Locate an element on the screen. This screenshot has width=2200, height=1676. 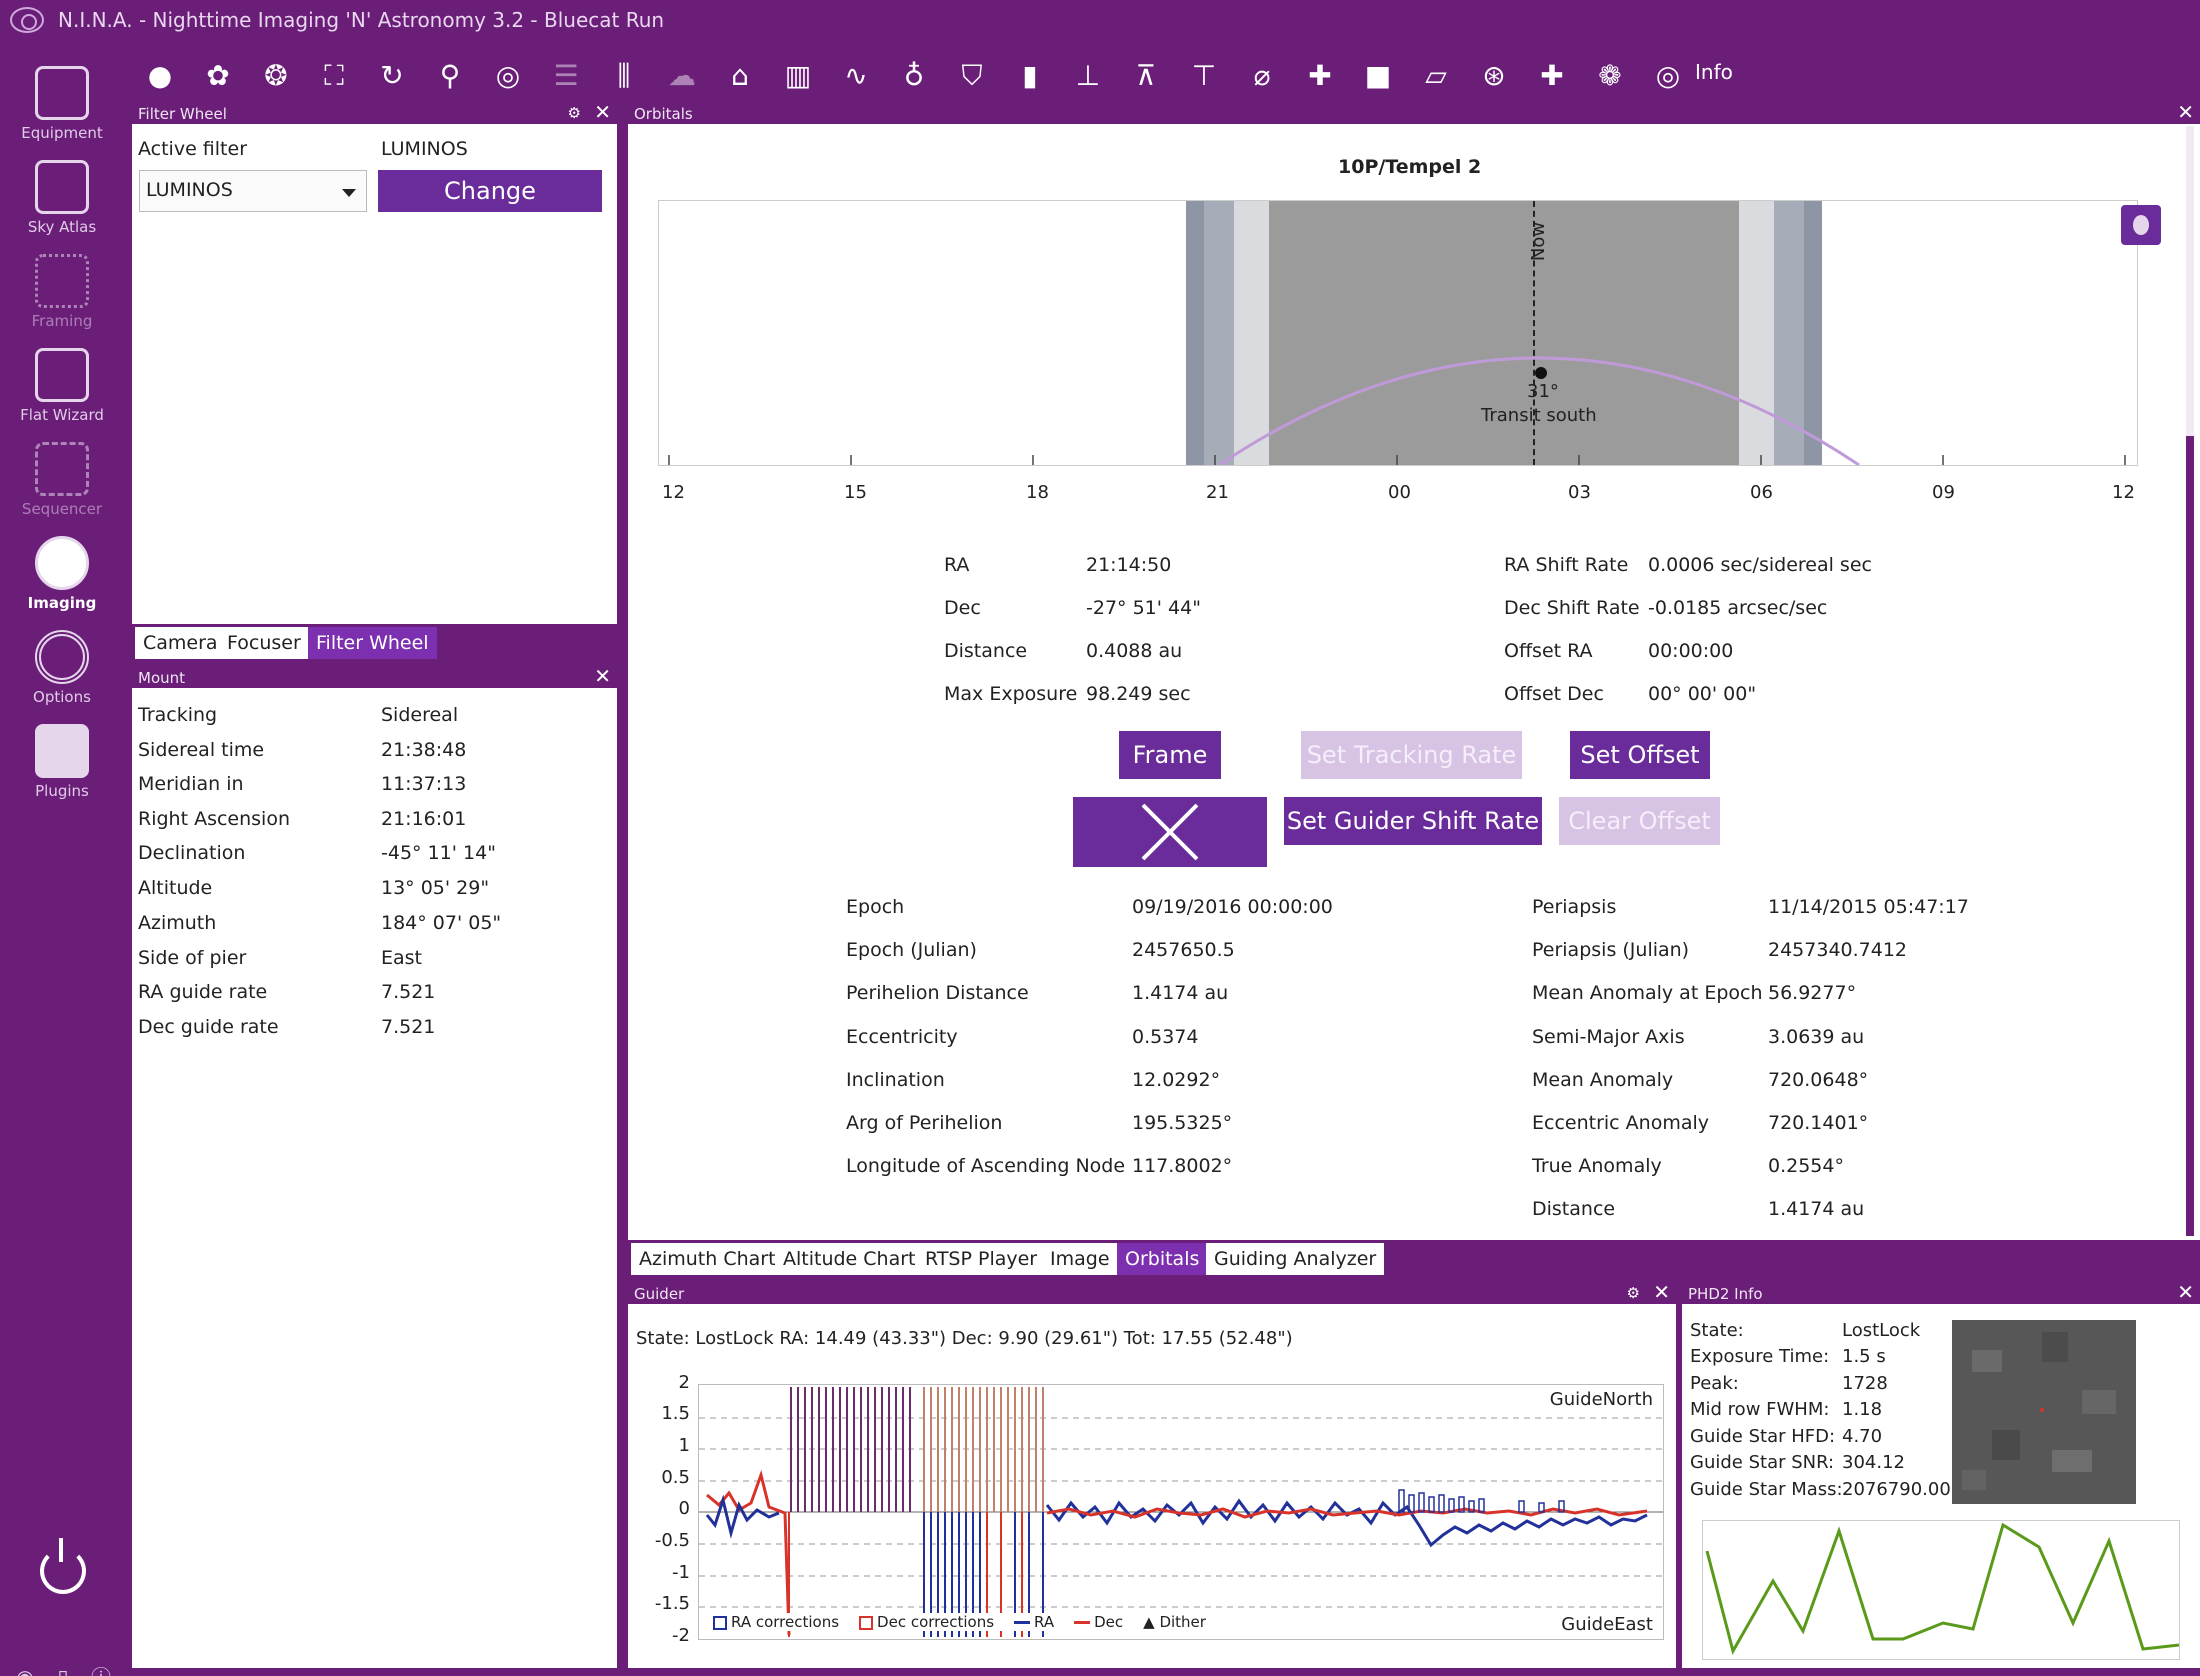
dome-icon: ⌂ is located at coordinates (740, 75).